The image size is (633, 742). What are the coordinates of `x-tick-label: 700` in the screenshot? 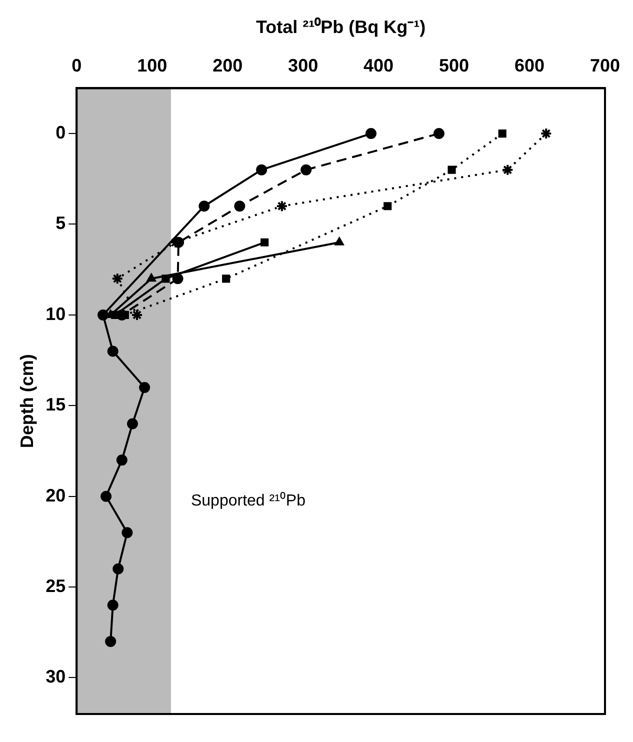 It's located at (605, 65).